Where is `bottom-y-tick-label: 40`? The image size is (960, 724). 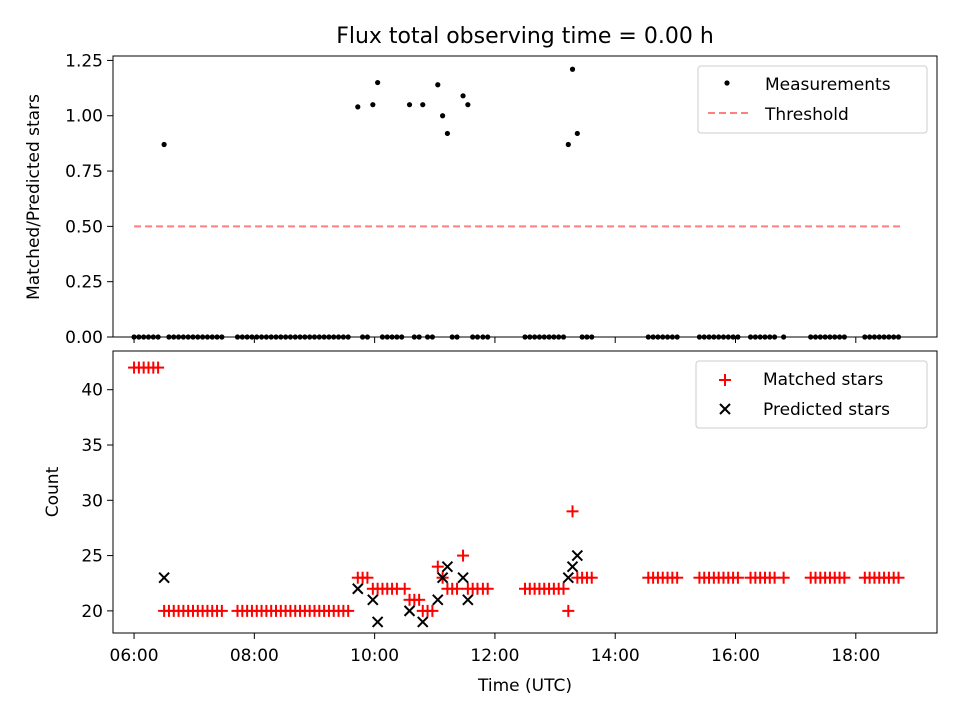 bottom-y-tick-label: 40 is located at coordinates (92, 391).